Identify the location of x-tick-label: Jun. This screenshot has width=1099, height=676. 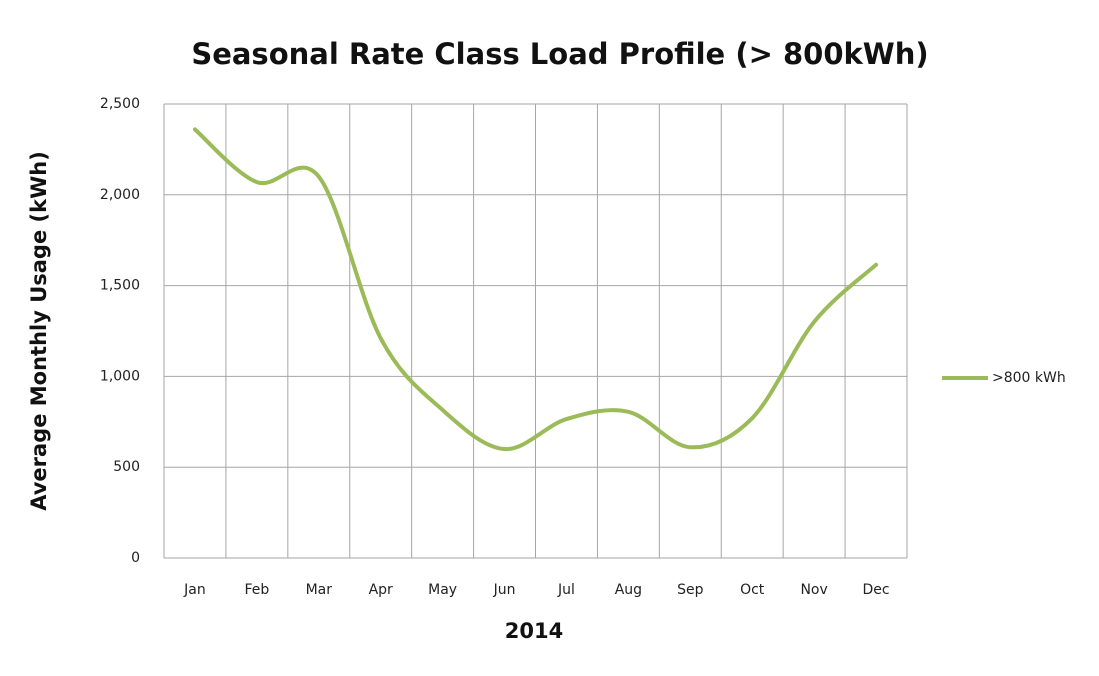
(504, 590).